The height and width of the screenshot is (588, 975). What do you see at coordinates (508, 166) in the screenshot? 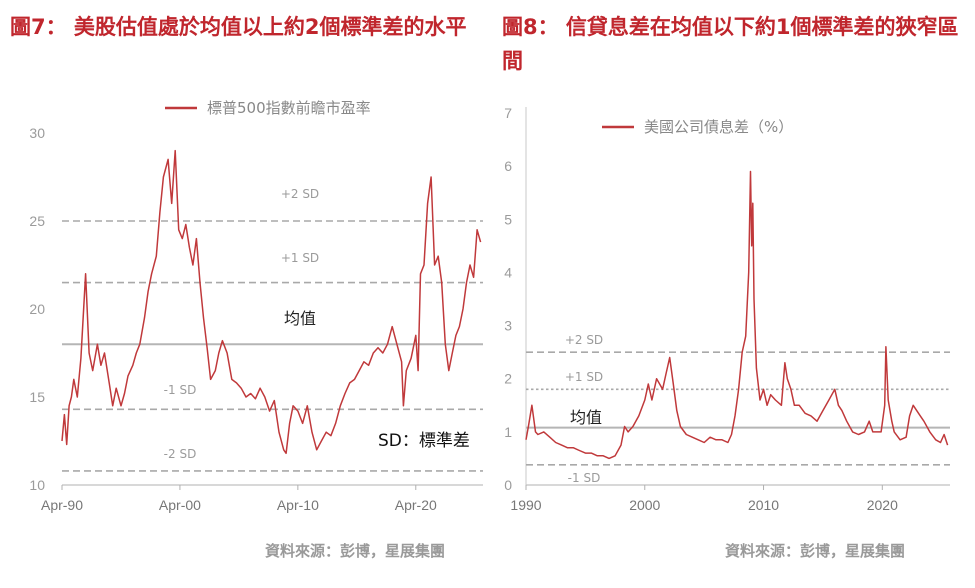
I see `y-tick-label: 6` at bounding box center [508, 166].